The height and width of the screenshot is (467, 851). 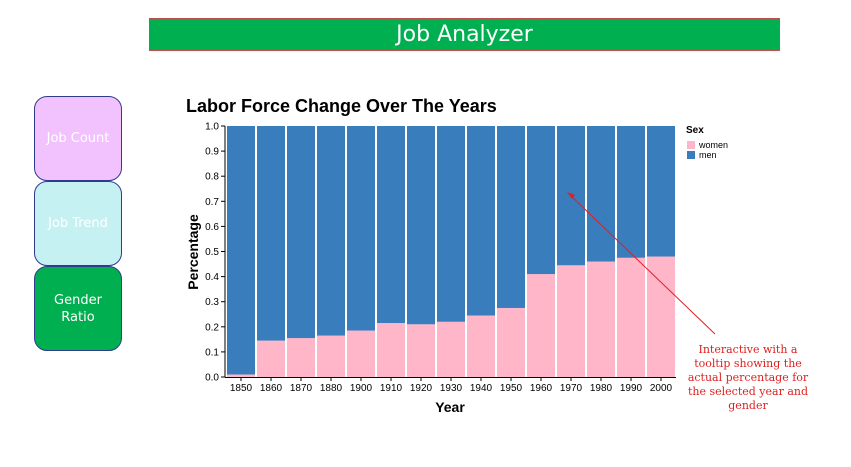 What do you see at coordinates (571, 195) in the screenshot?
I see `annotation-arrow-head` at bounding box center [571, 195].